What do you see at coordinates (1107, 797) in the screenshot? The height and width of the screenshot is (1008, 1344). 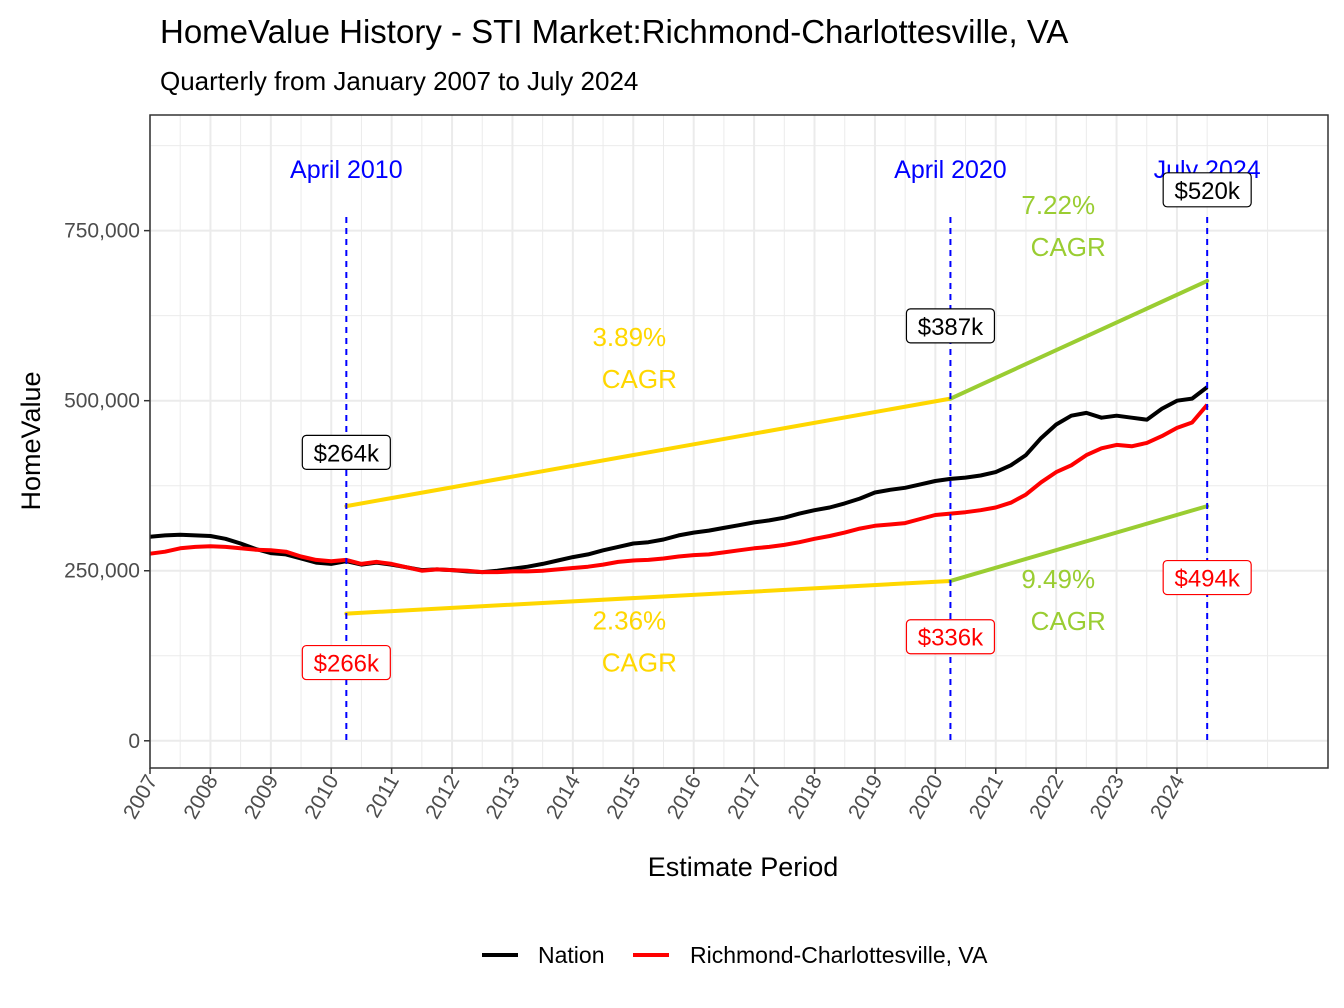 I see `x-tick-label: 2023` at bounding box center [1107, 797].